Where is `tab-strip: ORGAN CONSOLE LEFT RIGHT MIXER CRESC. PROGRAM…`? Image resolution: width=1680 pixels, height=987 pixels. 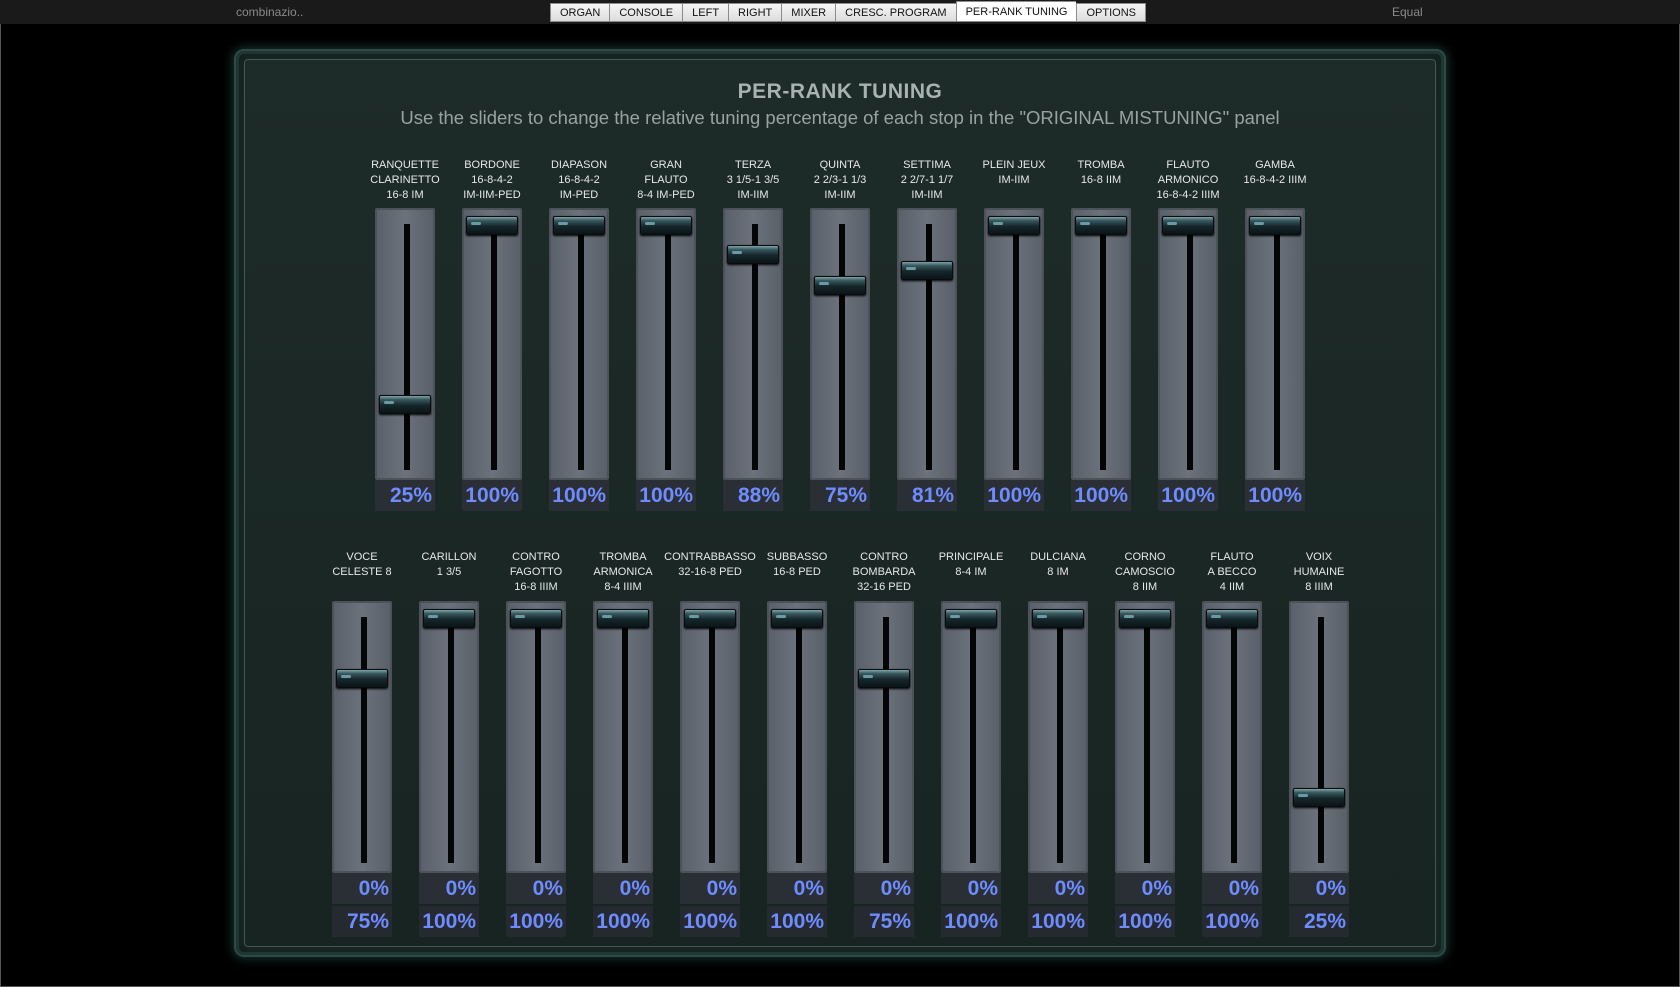 tab-strip: ORGAN CONSOLE LEFT RIGHT MIXER CRESC. PROGRAM… is located at coordinates (848, 12).